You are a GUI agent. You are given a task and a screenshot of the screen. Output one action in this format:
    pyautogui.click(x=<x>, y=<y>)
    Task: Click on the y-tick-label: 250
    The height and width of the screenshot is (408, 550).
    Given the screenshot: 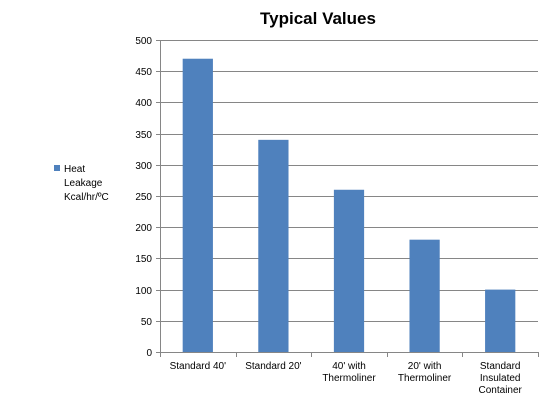 What is the action you would take?
    pyautogui.click(x=143, y=197)
    